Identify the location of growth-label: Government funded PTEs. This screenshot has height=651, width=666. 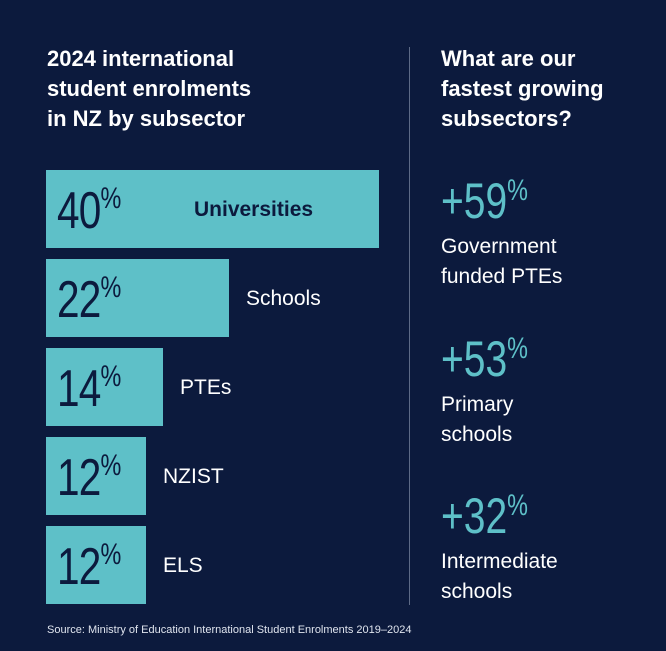
(502, 261).